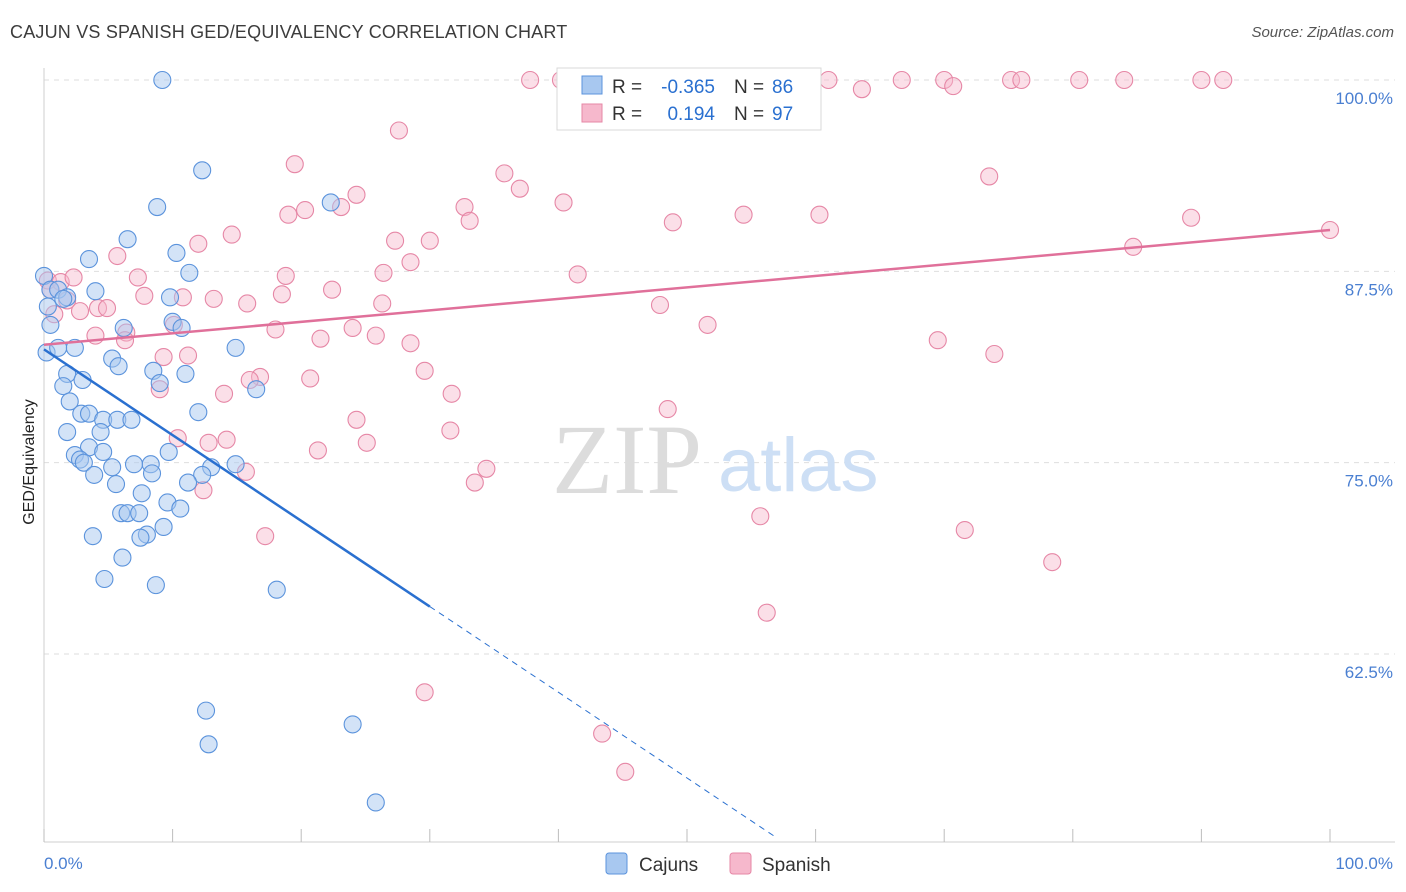  Describe the element at coordinates (715, 459) in the screenshot. I see `watermark: ZIP atlas` at that location.